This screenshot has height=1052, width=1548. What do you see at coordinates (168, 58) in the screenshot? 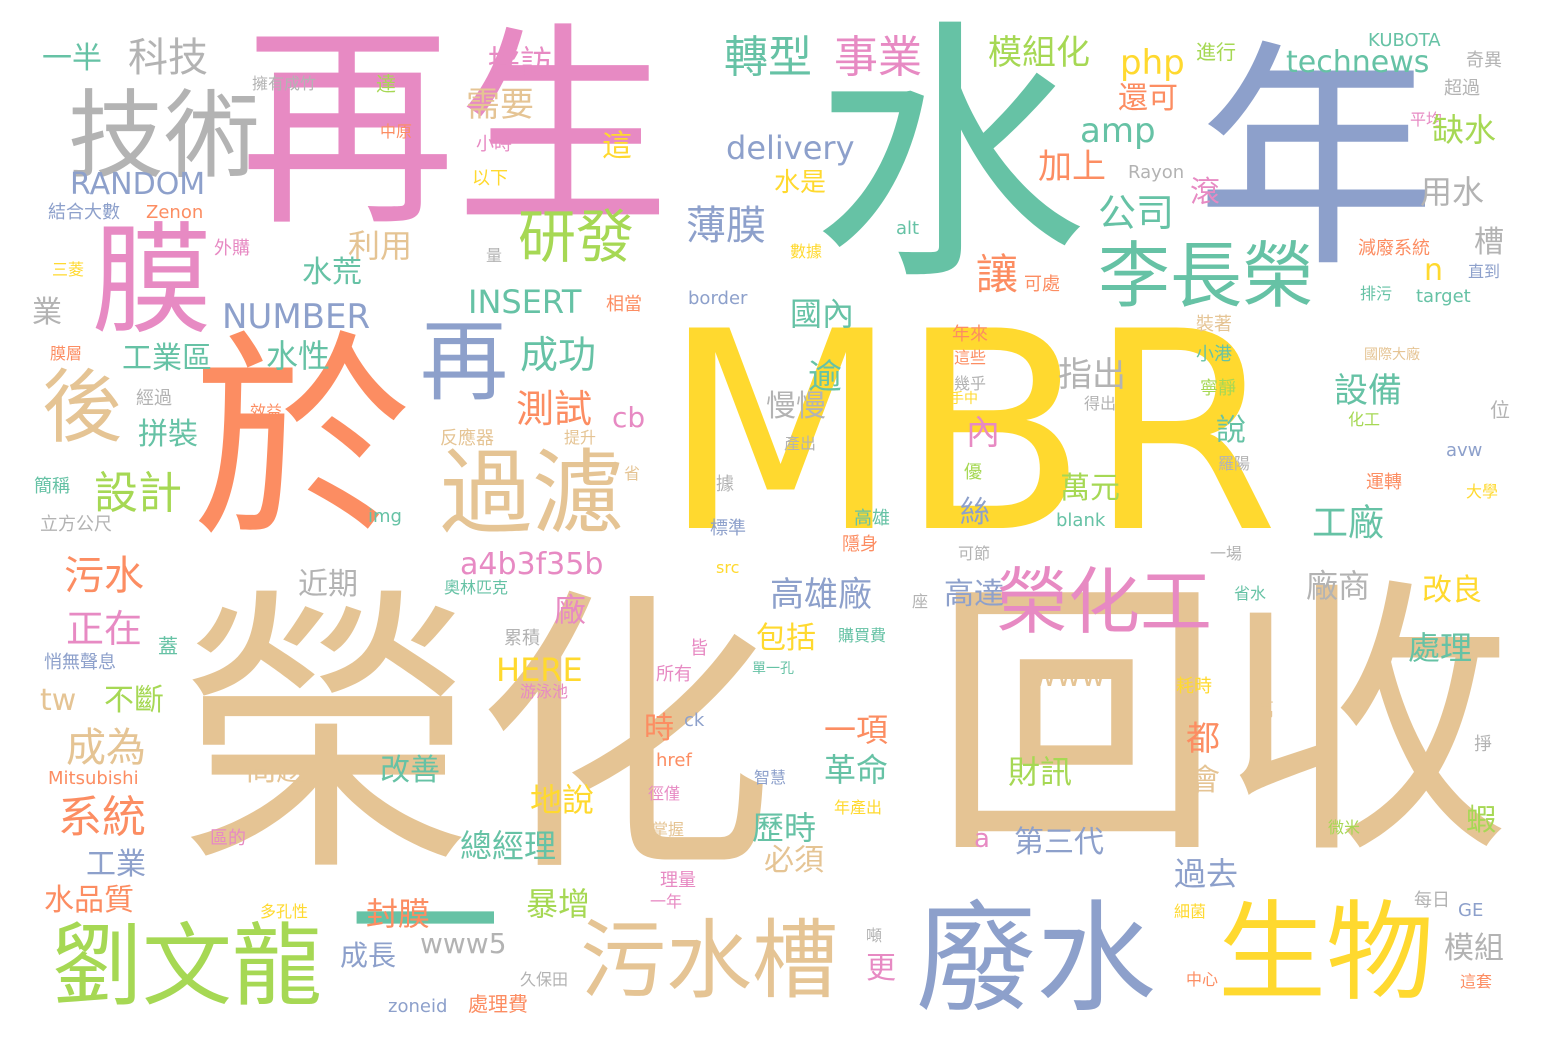
I see `word: 科技` at bounding box center [168, 58].